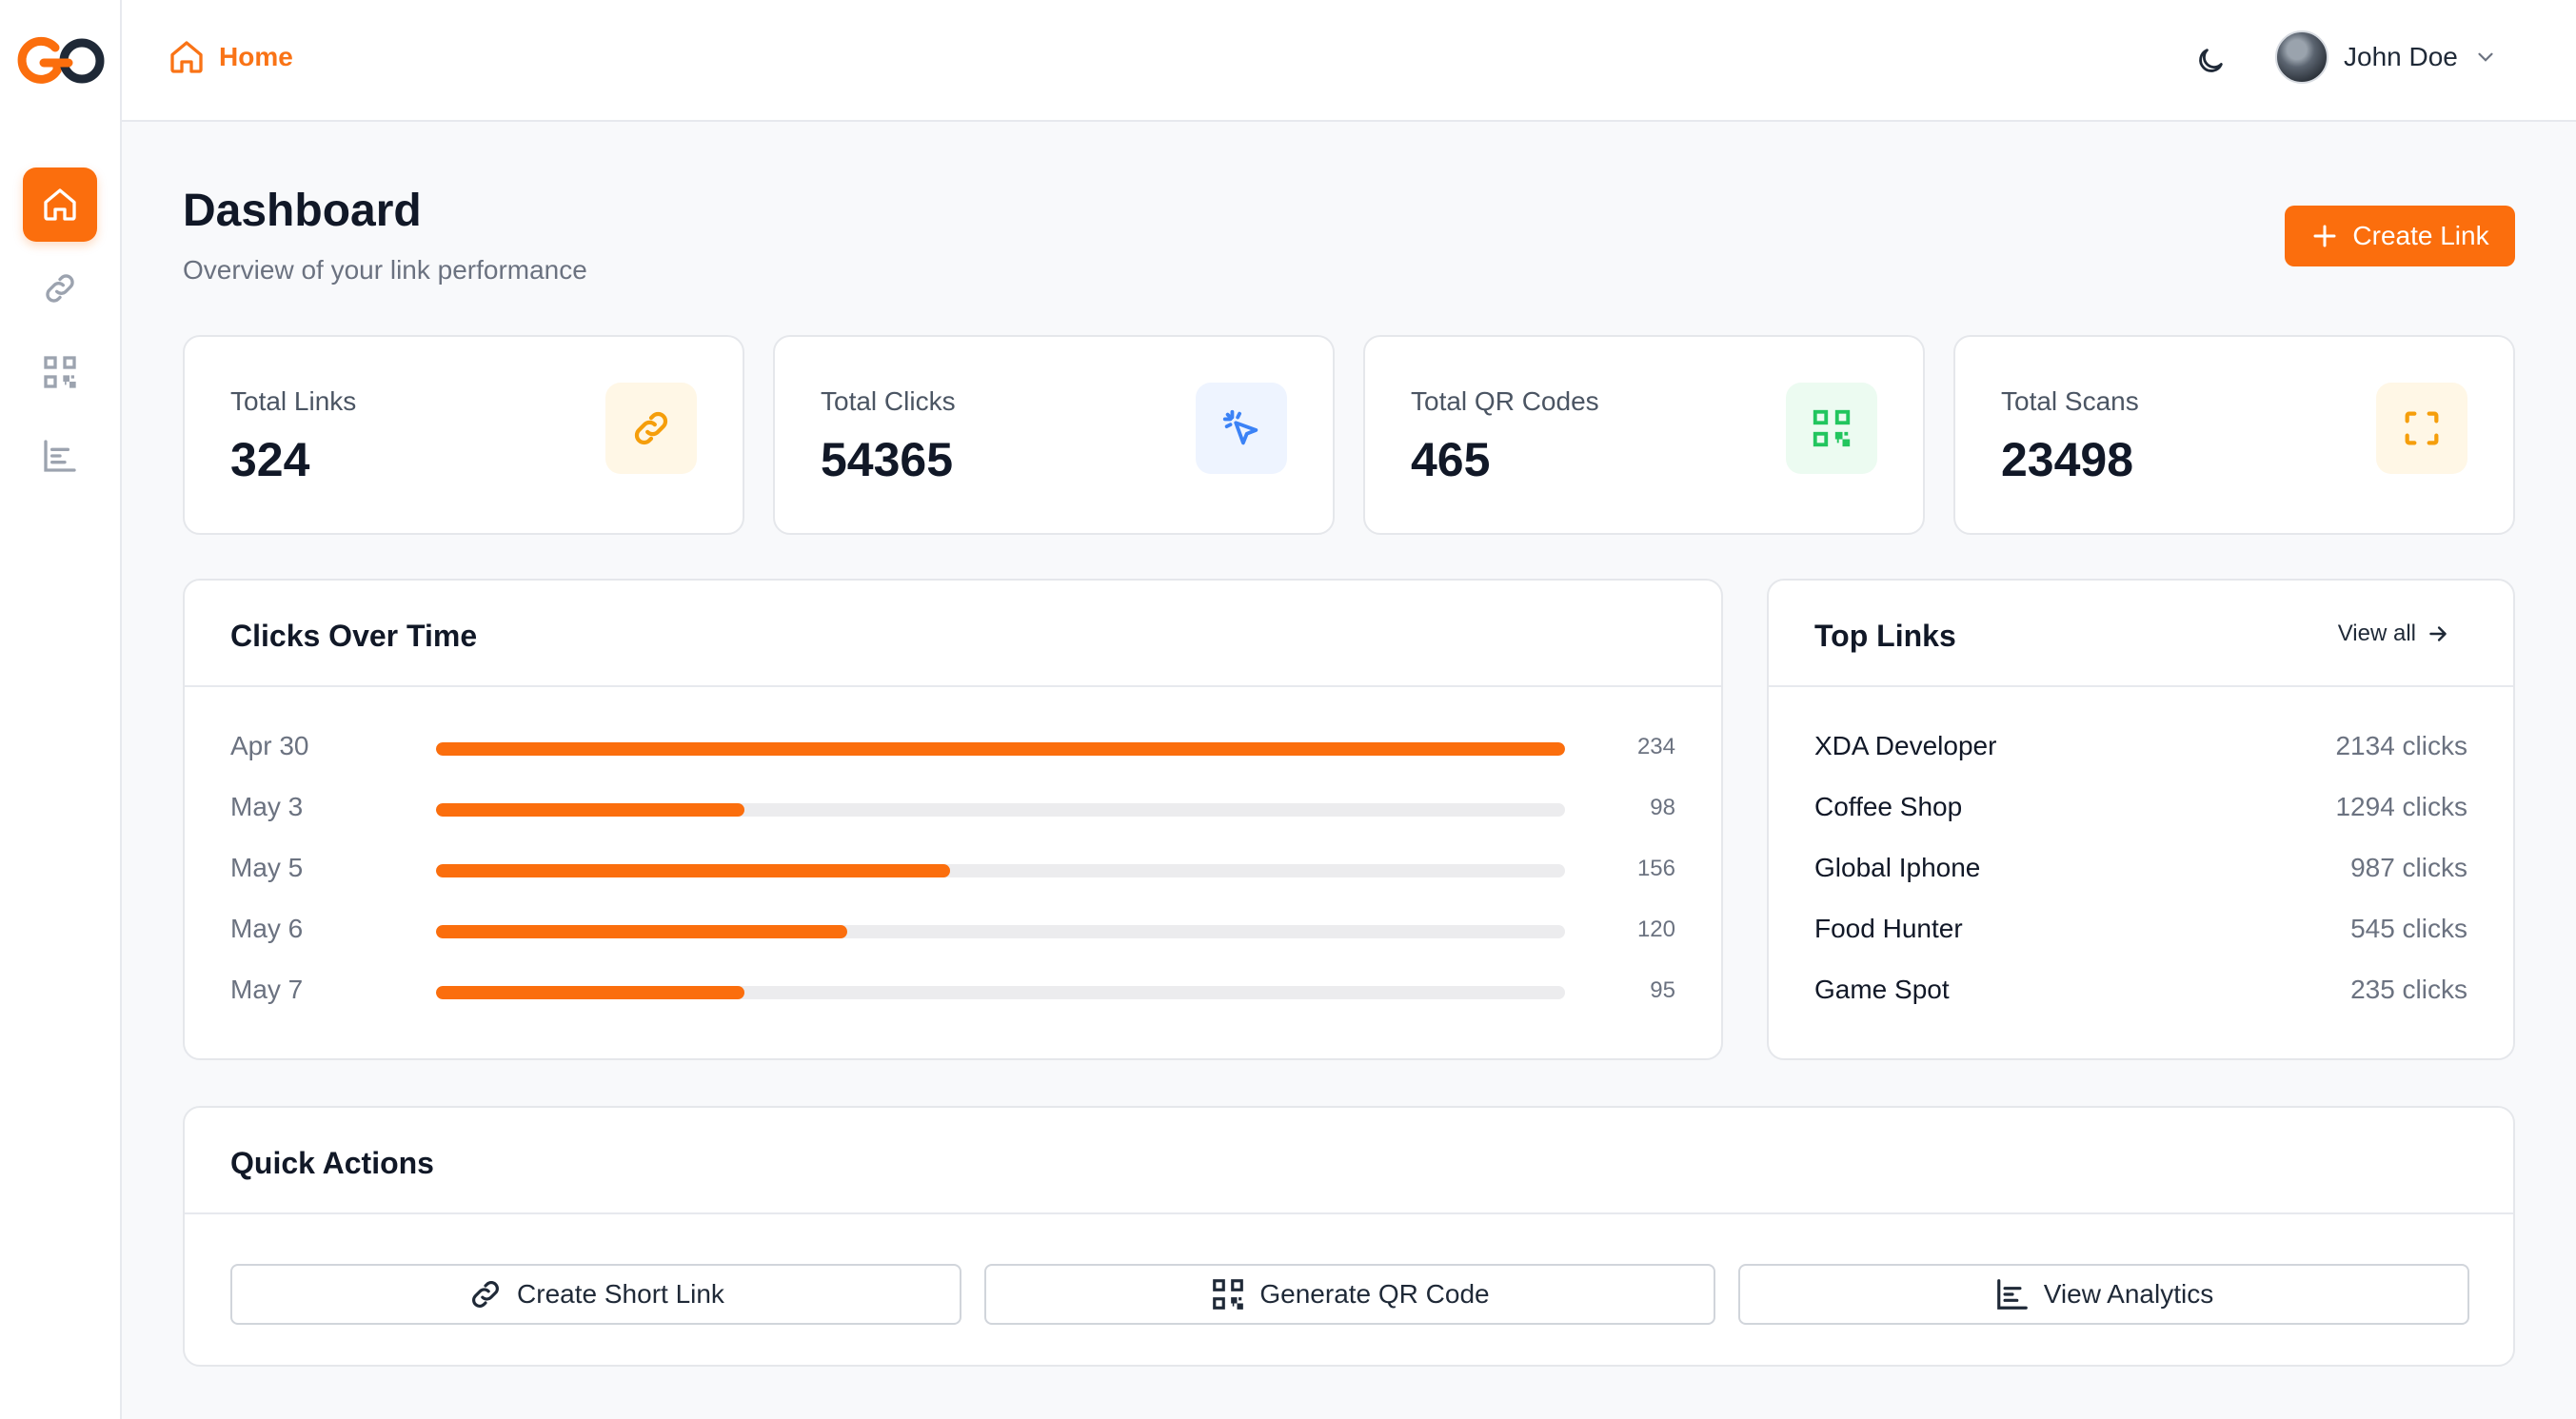 Image resolution: width=2576 pixels, height=1419 pixels. Describe the element at coordinates (293, 401) in the screenshot. I see `stat-label: Total Links` at that location.